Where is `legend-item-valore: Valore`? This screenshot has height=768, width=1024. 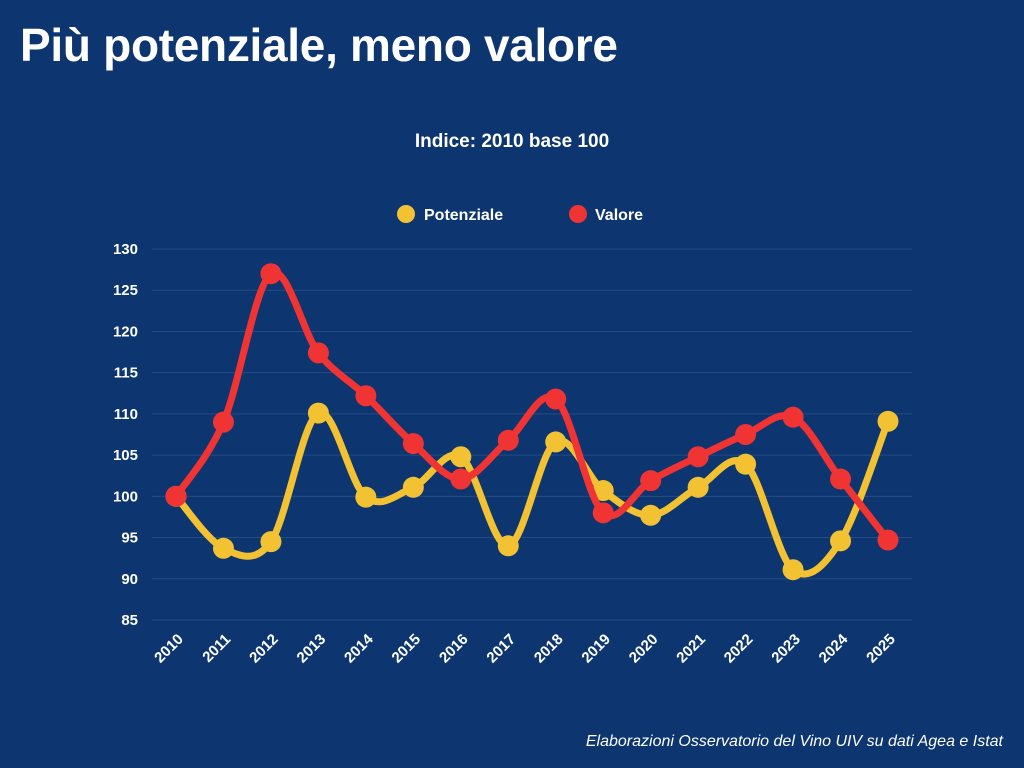
legend-item-valore: Valore is located at coordinates (606, 214).